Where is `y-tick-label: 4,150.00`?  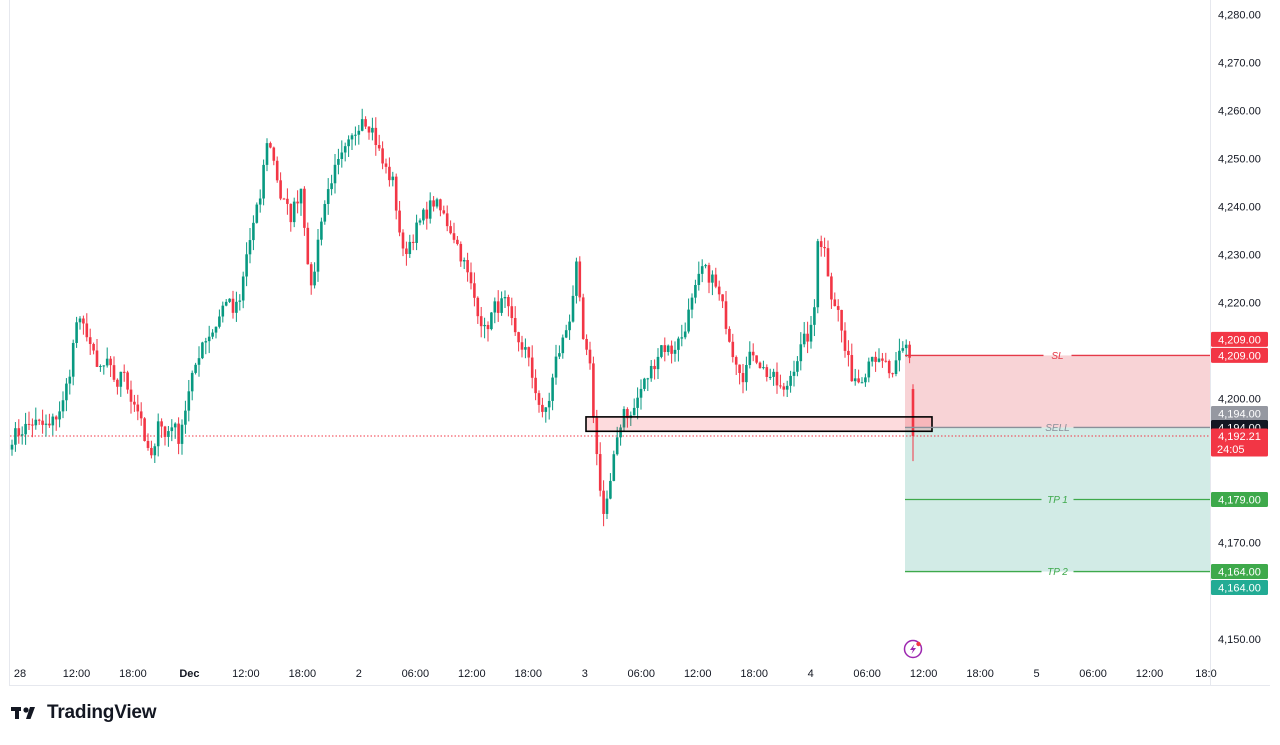
y-tick-label: 4,150.00 is located at coordinates (1239, 640).